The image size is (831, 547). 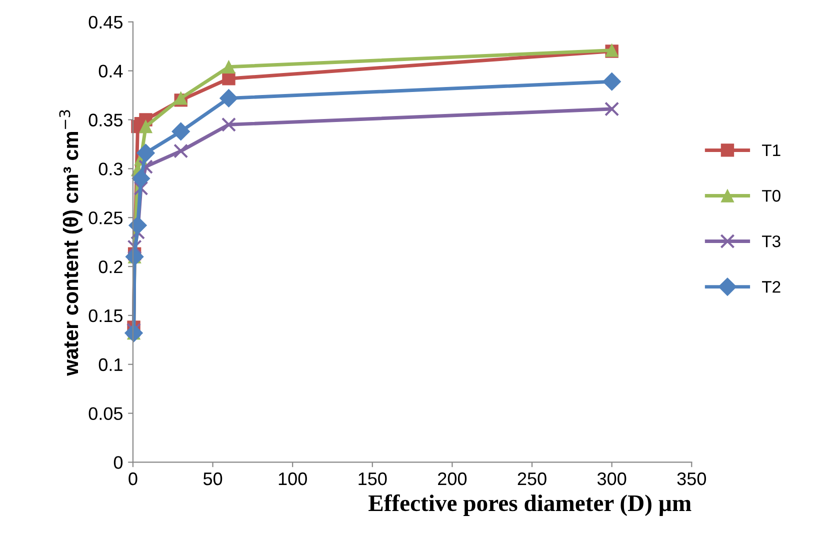 I want to click on legend-label: T2, so click(x=771, y=287).